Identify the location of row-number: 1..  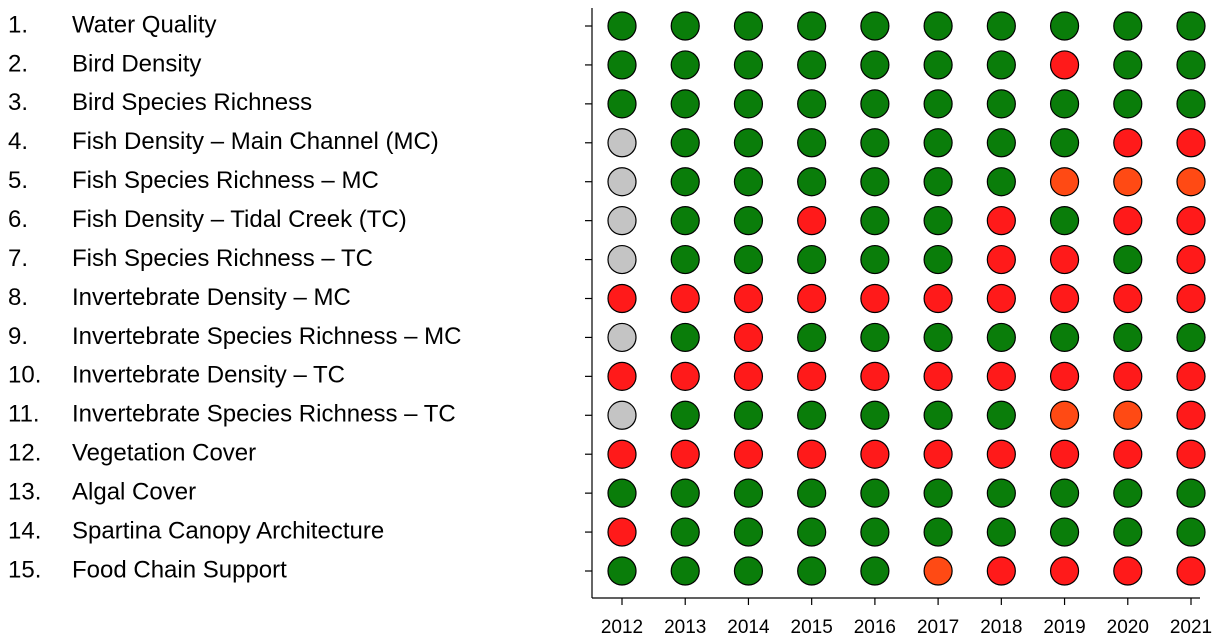
(18, 24).